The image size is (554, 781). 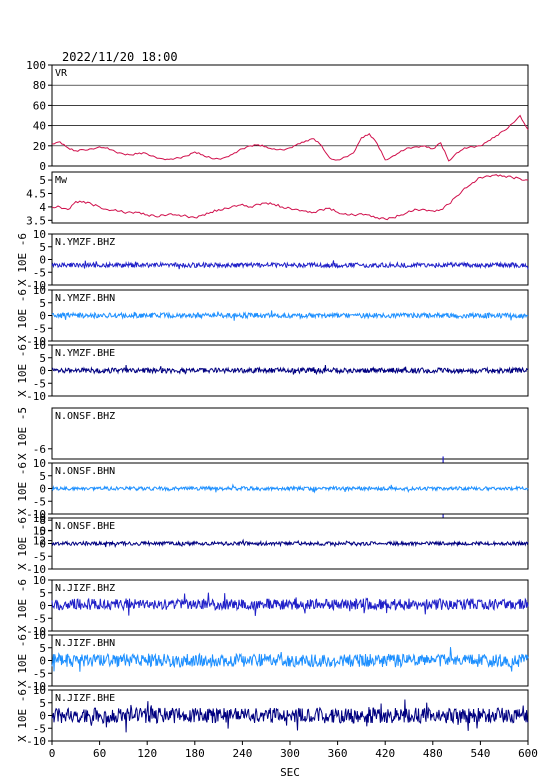 What do you see at coordinates (42, 520) in the screenshot?
I see `y-tick-label: 8` at bounding box center [42, 520].